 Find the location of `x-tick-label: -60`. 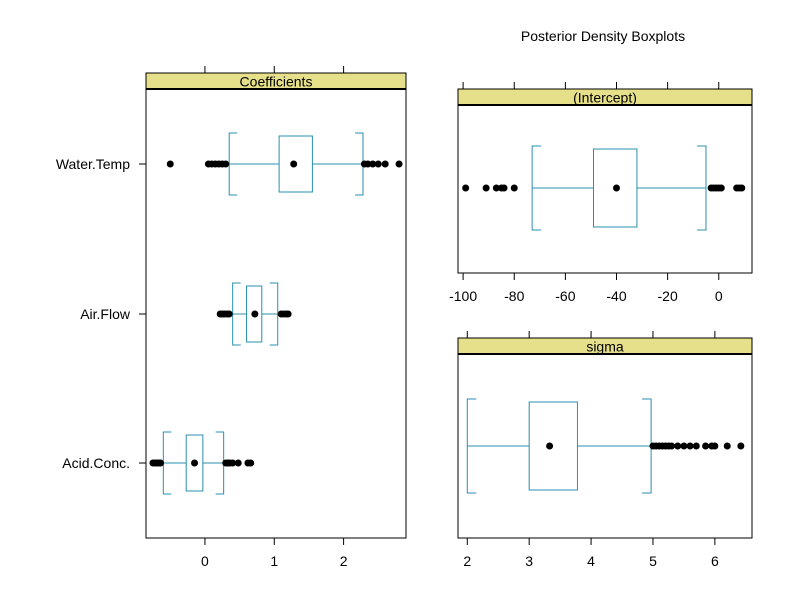

x-tick-label: -60 is located at coordinates (565, 296).